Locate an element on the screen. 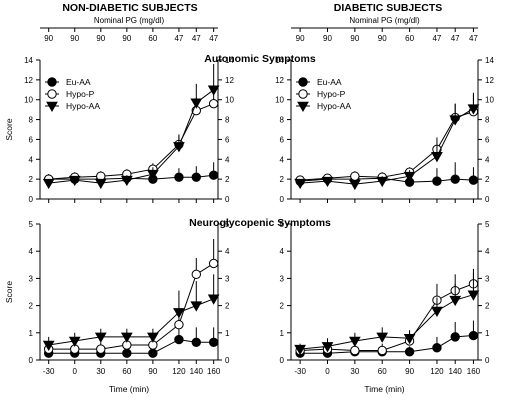  x-tick-label: -30 is located at coordinates (300, 371).